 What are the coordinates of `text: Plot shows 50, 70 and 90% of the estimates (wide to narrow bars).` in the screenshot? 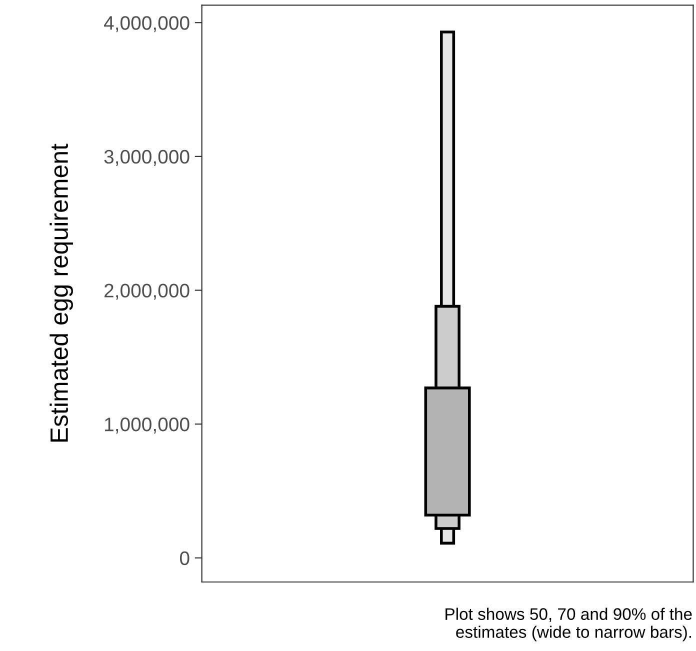 It's located at (569, 625).